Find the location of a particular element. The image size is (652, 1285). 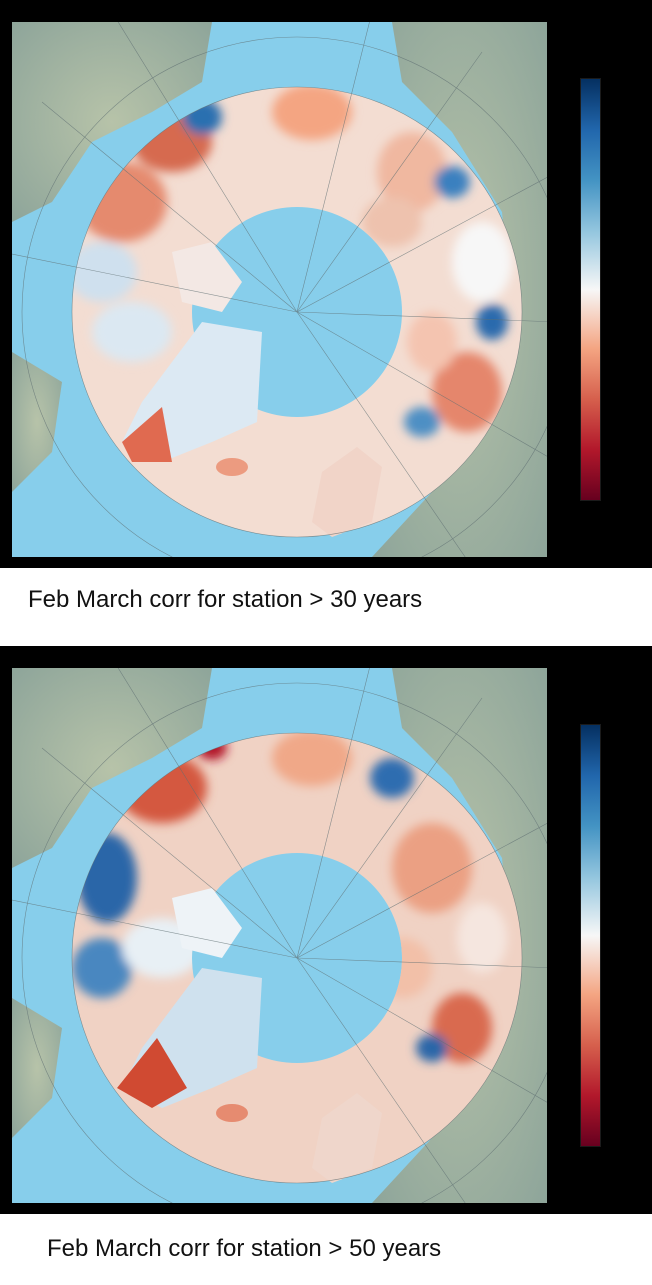

caption-50-years: Feb March corr for station > 50 years is located at coordinates (244, 1248).